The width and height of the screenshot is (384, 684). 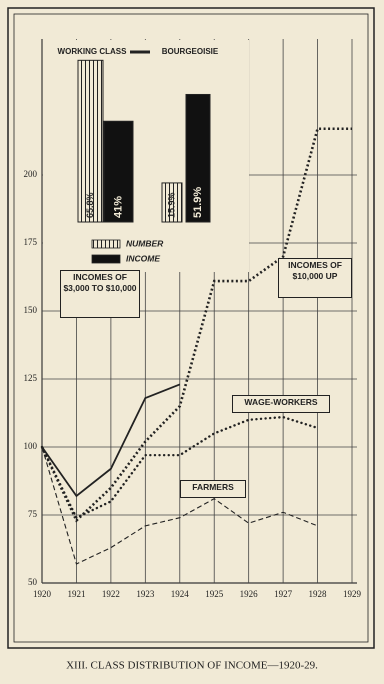 I want to click on y-tick-label: 150, so click(x=31, y=310).